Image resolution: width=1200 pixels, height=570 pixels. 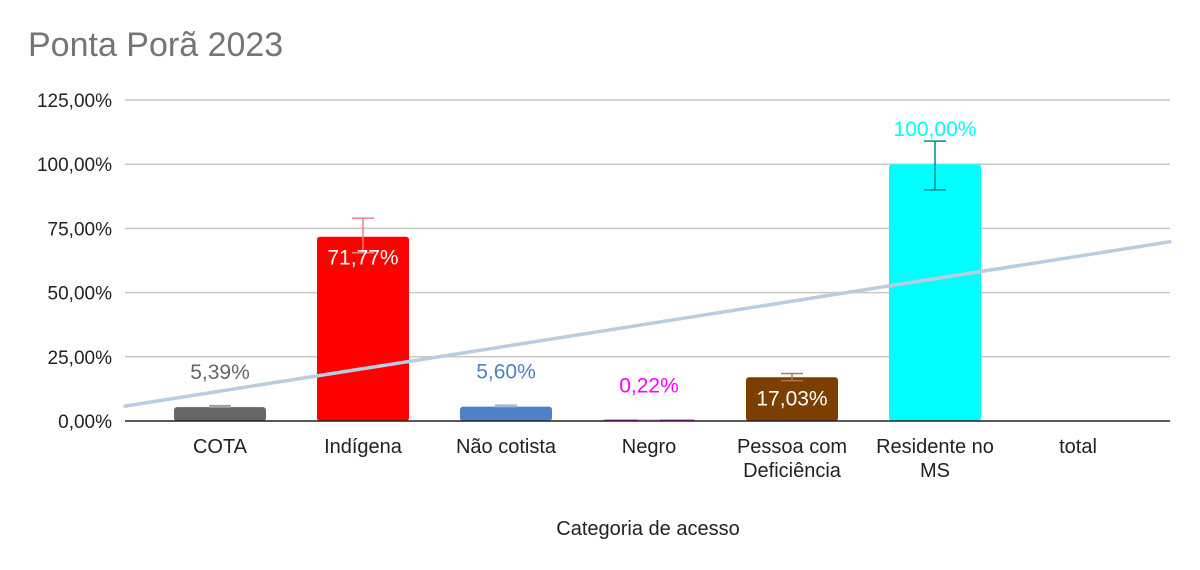 I want to click on x-tick-label: total, so click(x=1078, y=447).